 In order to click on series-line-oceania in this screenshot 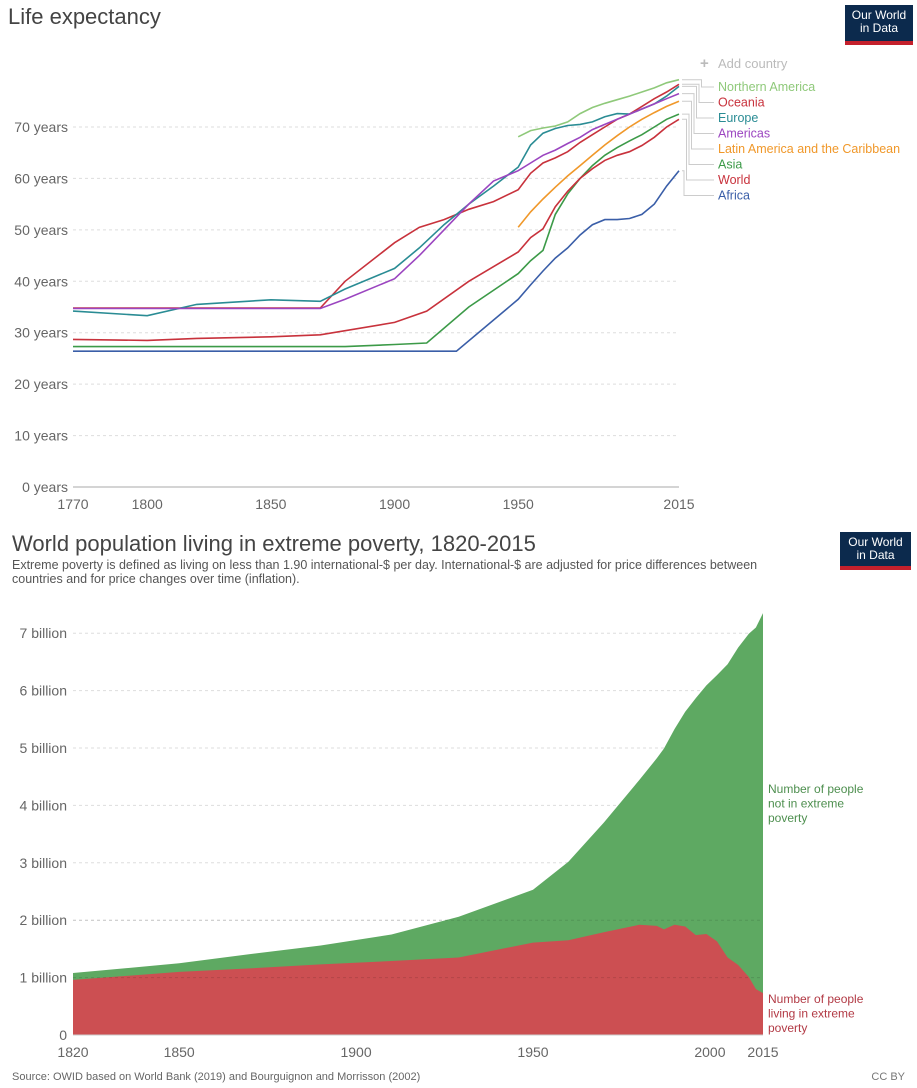, I will do `click(376, 196)`.